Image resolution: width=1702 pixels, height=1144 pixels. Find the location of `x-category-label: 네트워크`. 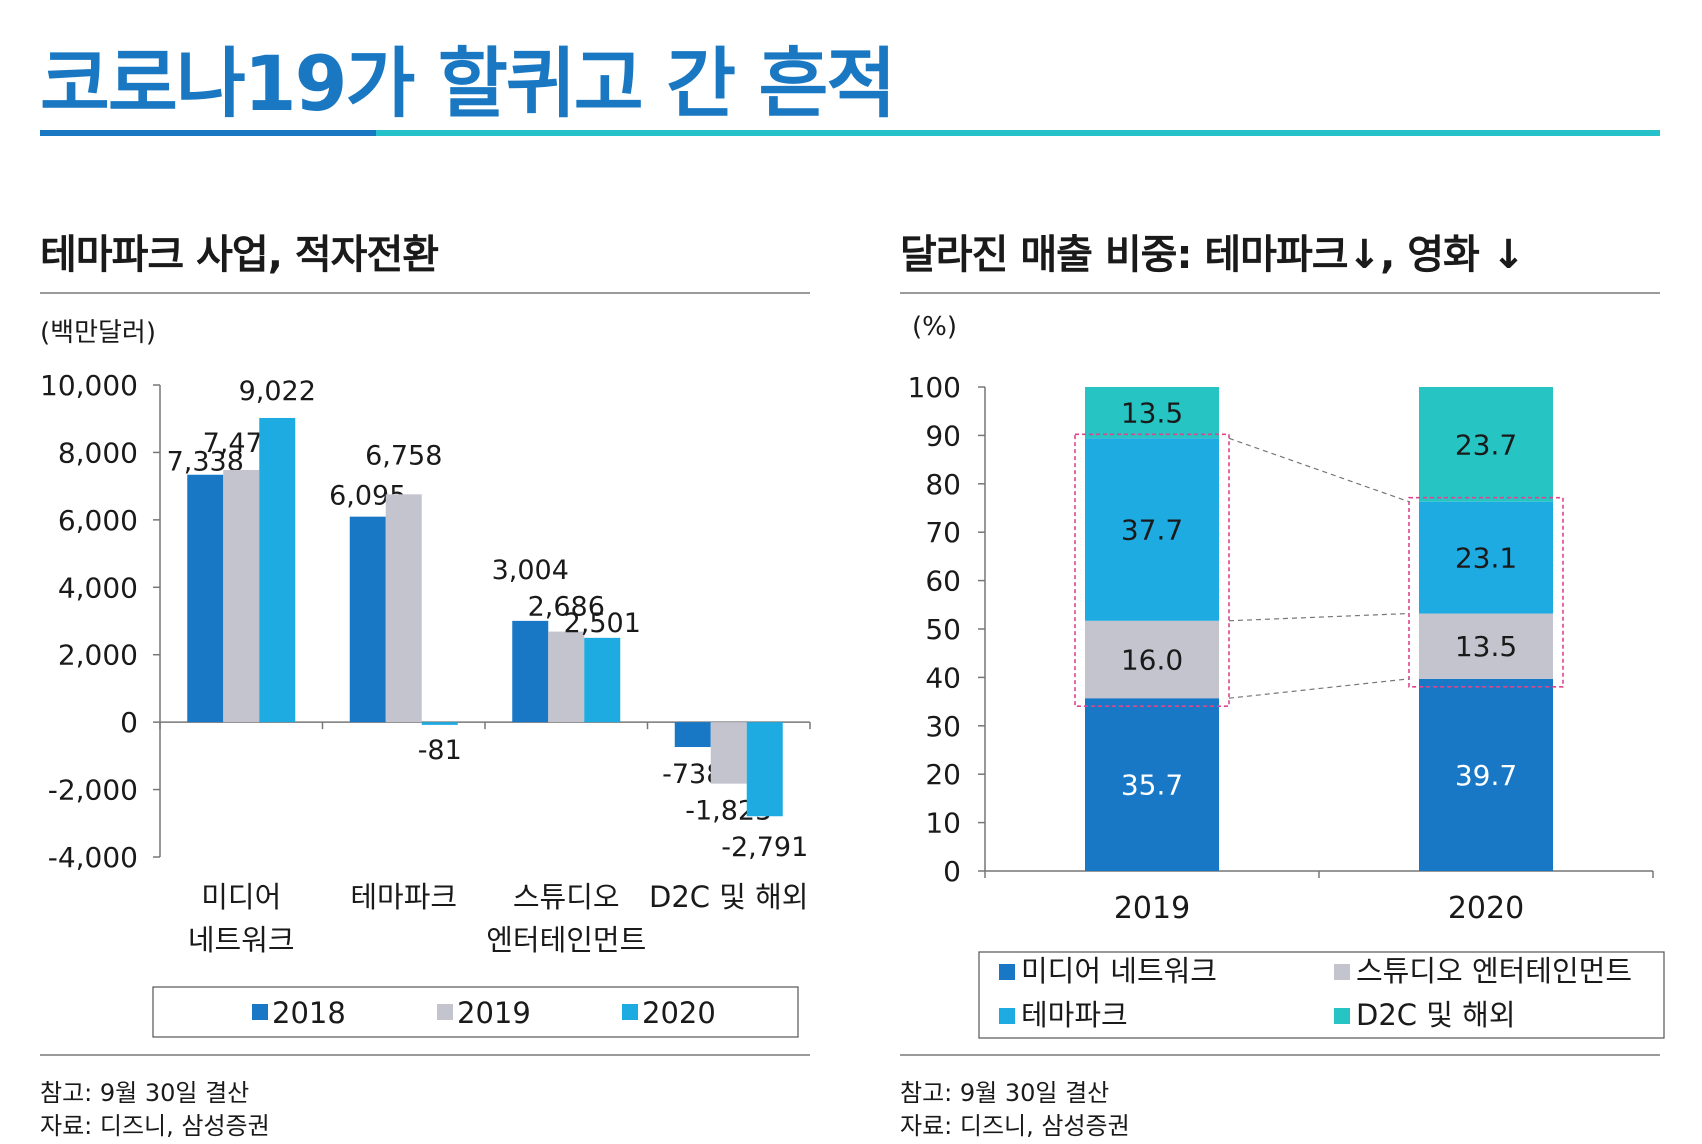

x-category-label: 네트워크 is located at coordinates (241, 940).